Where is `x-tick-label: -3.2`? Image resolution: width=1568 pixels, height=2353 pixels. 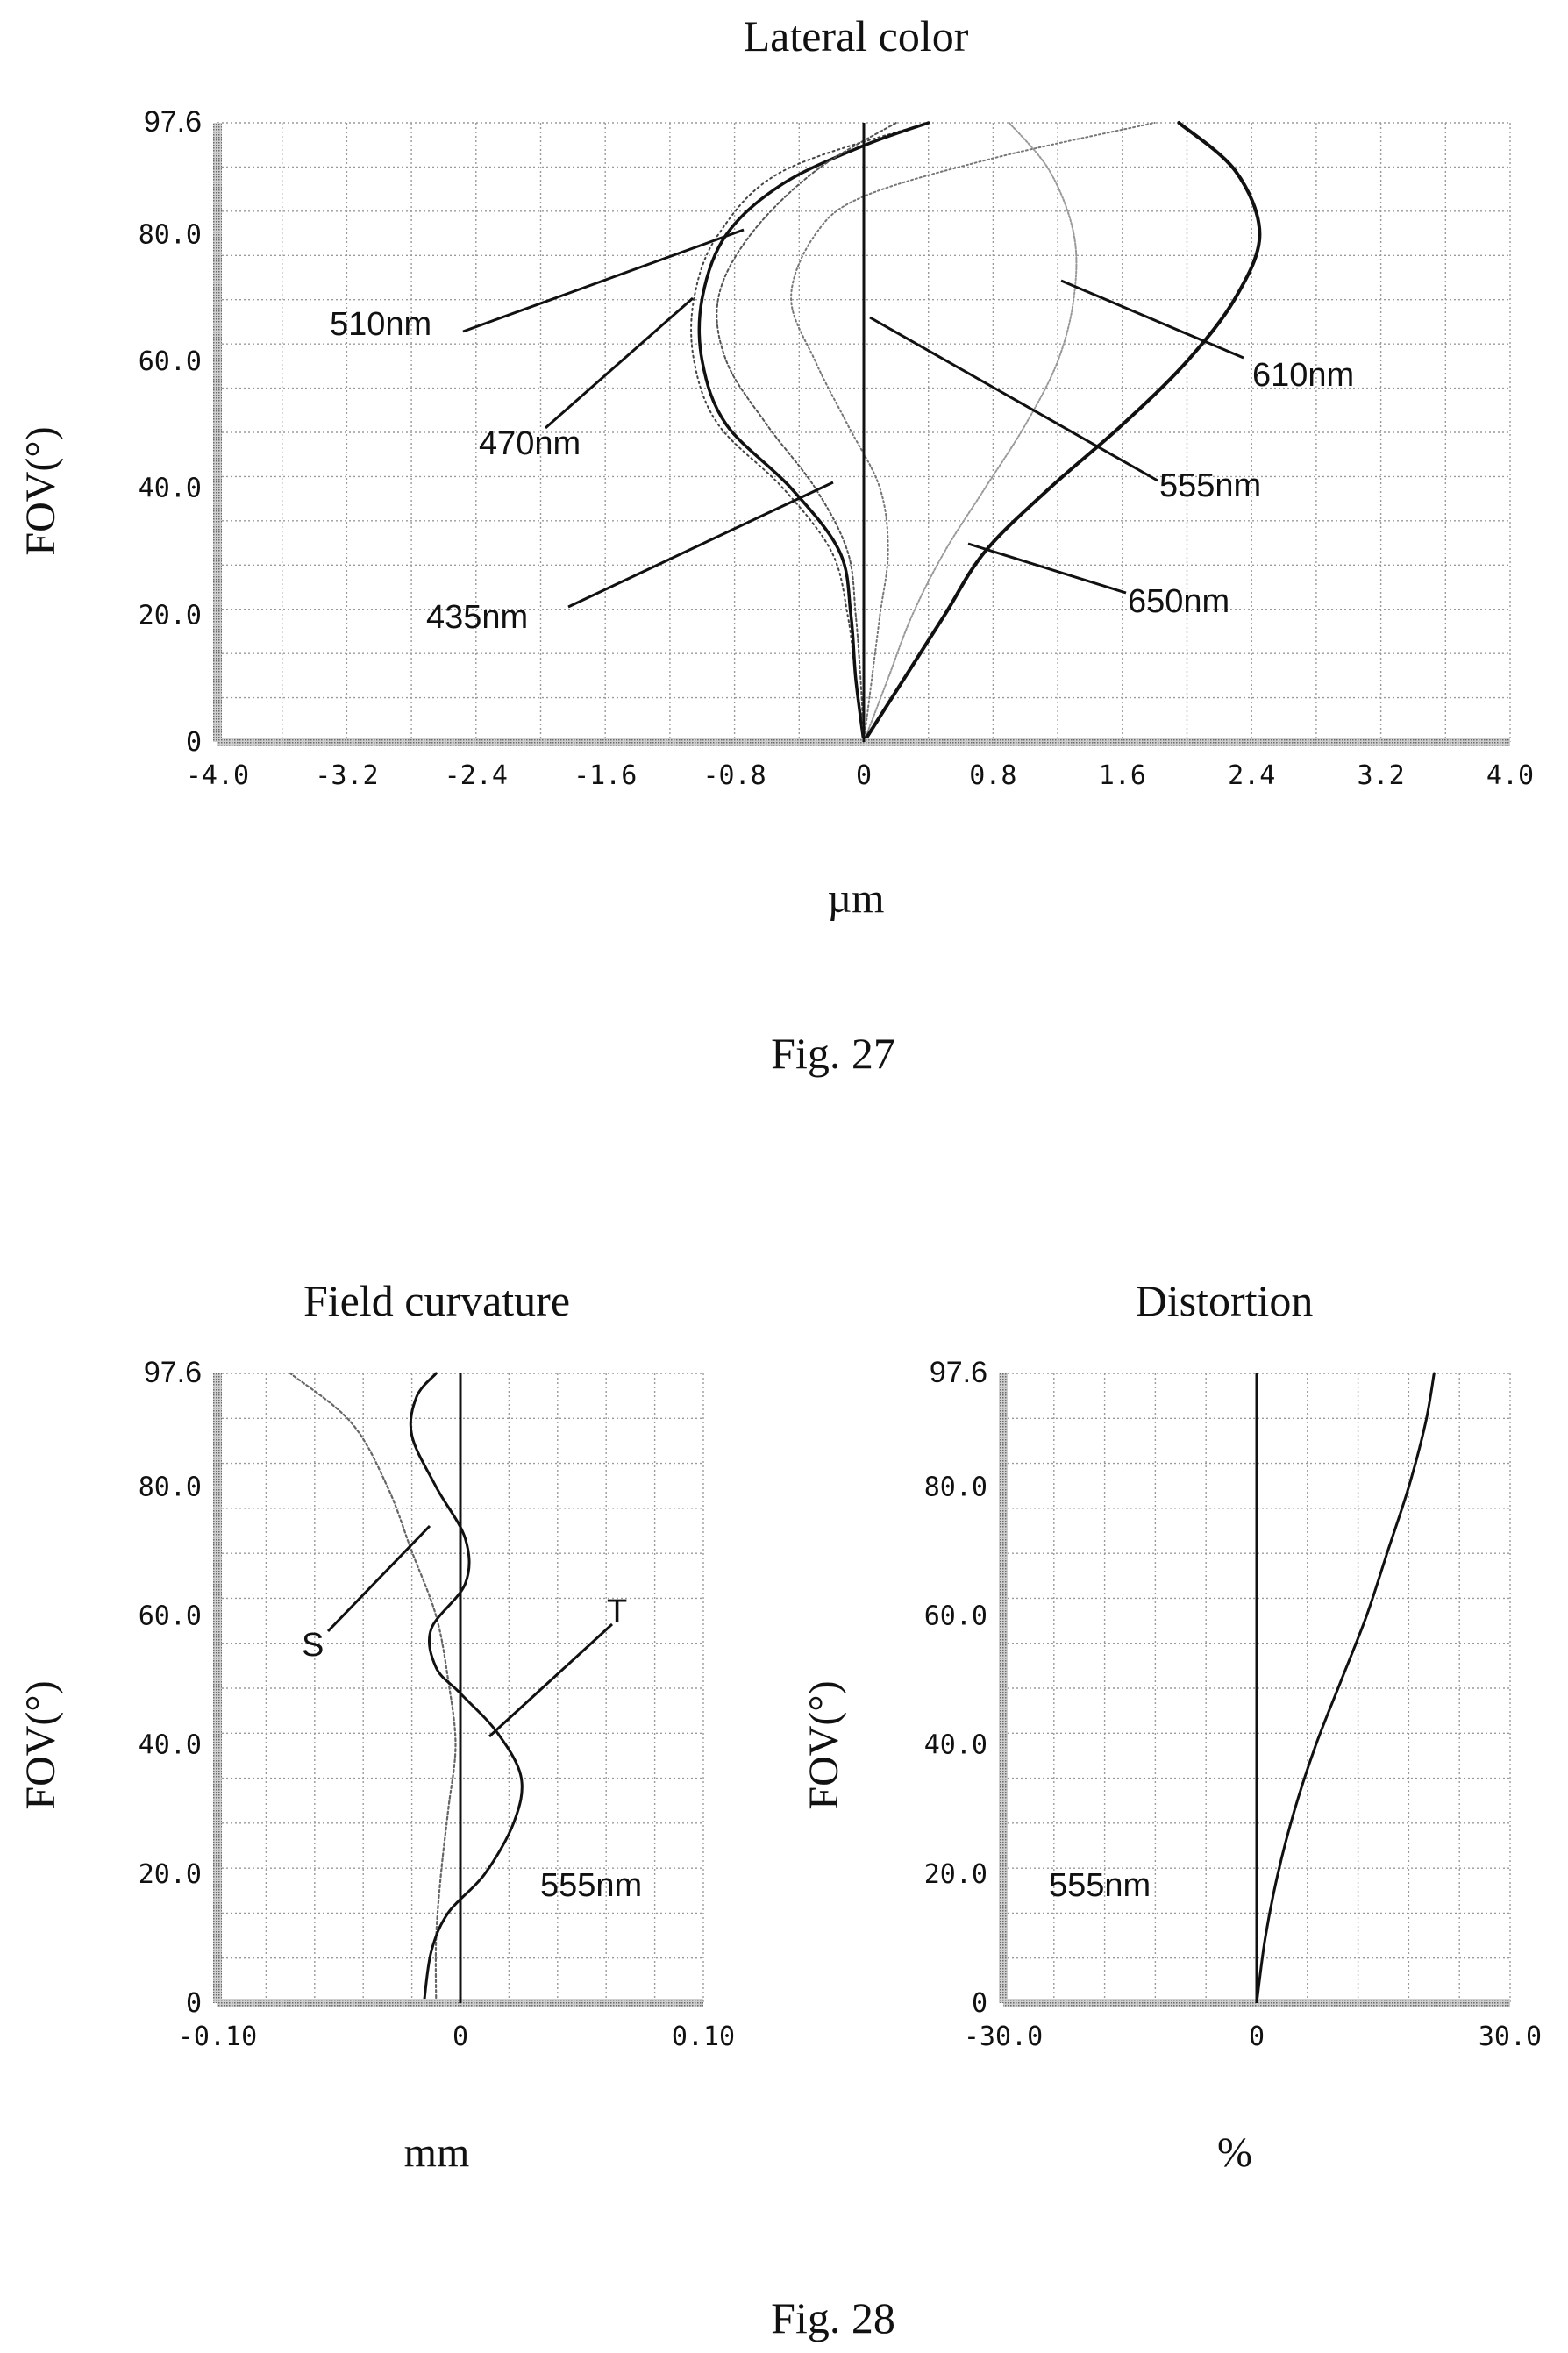 x-tick-label: -3.2 is located at coordinates (346, 775).